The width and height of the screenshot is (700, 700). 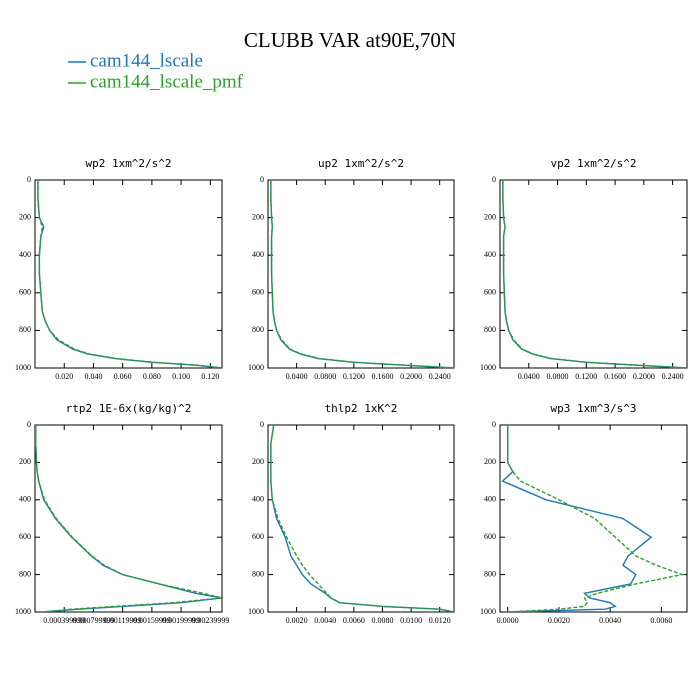 What do you see at coordinates (123, 376) in the screenshot?
I see `x-tick-label: 0.060` at bounding box center [123, 376].